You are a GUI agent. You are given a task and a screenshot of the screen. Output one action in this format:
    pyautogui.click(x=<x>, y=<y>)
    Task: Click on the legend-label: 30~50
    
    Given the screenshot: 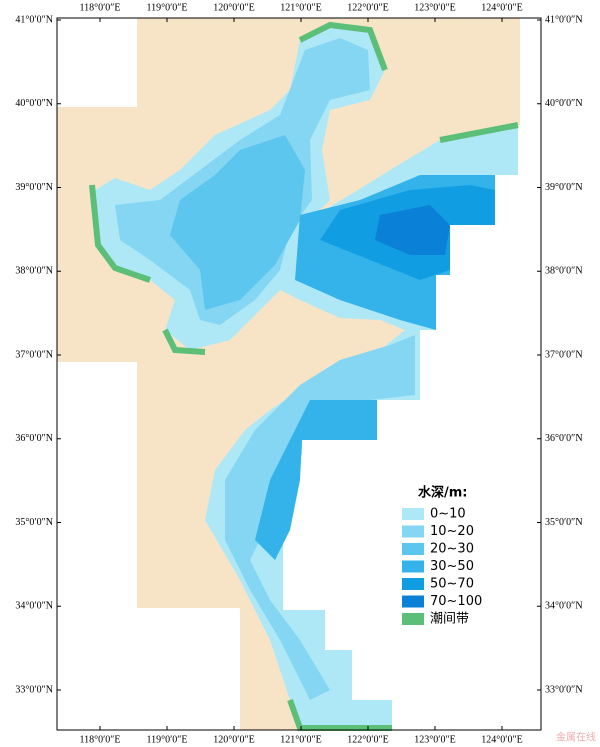 What is the action you would take?
    pyautogui.click(x=452, y=566)
    